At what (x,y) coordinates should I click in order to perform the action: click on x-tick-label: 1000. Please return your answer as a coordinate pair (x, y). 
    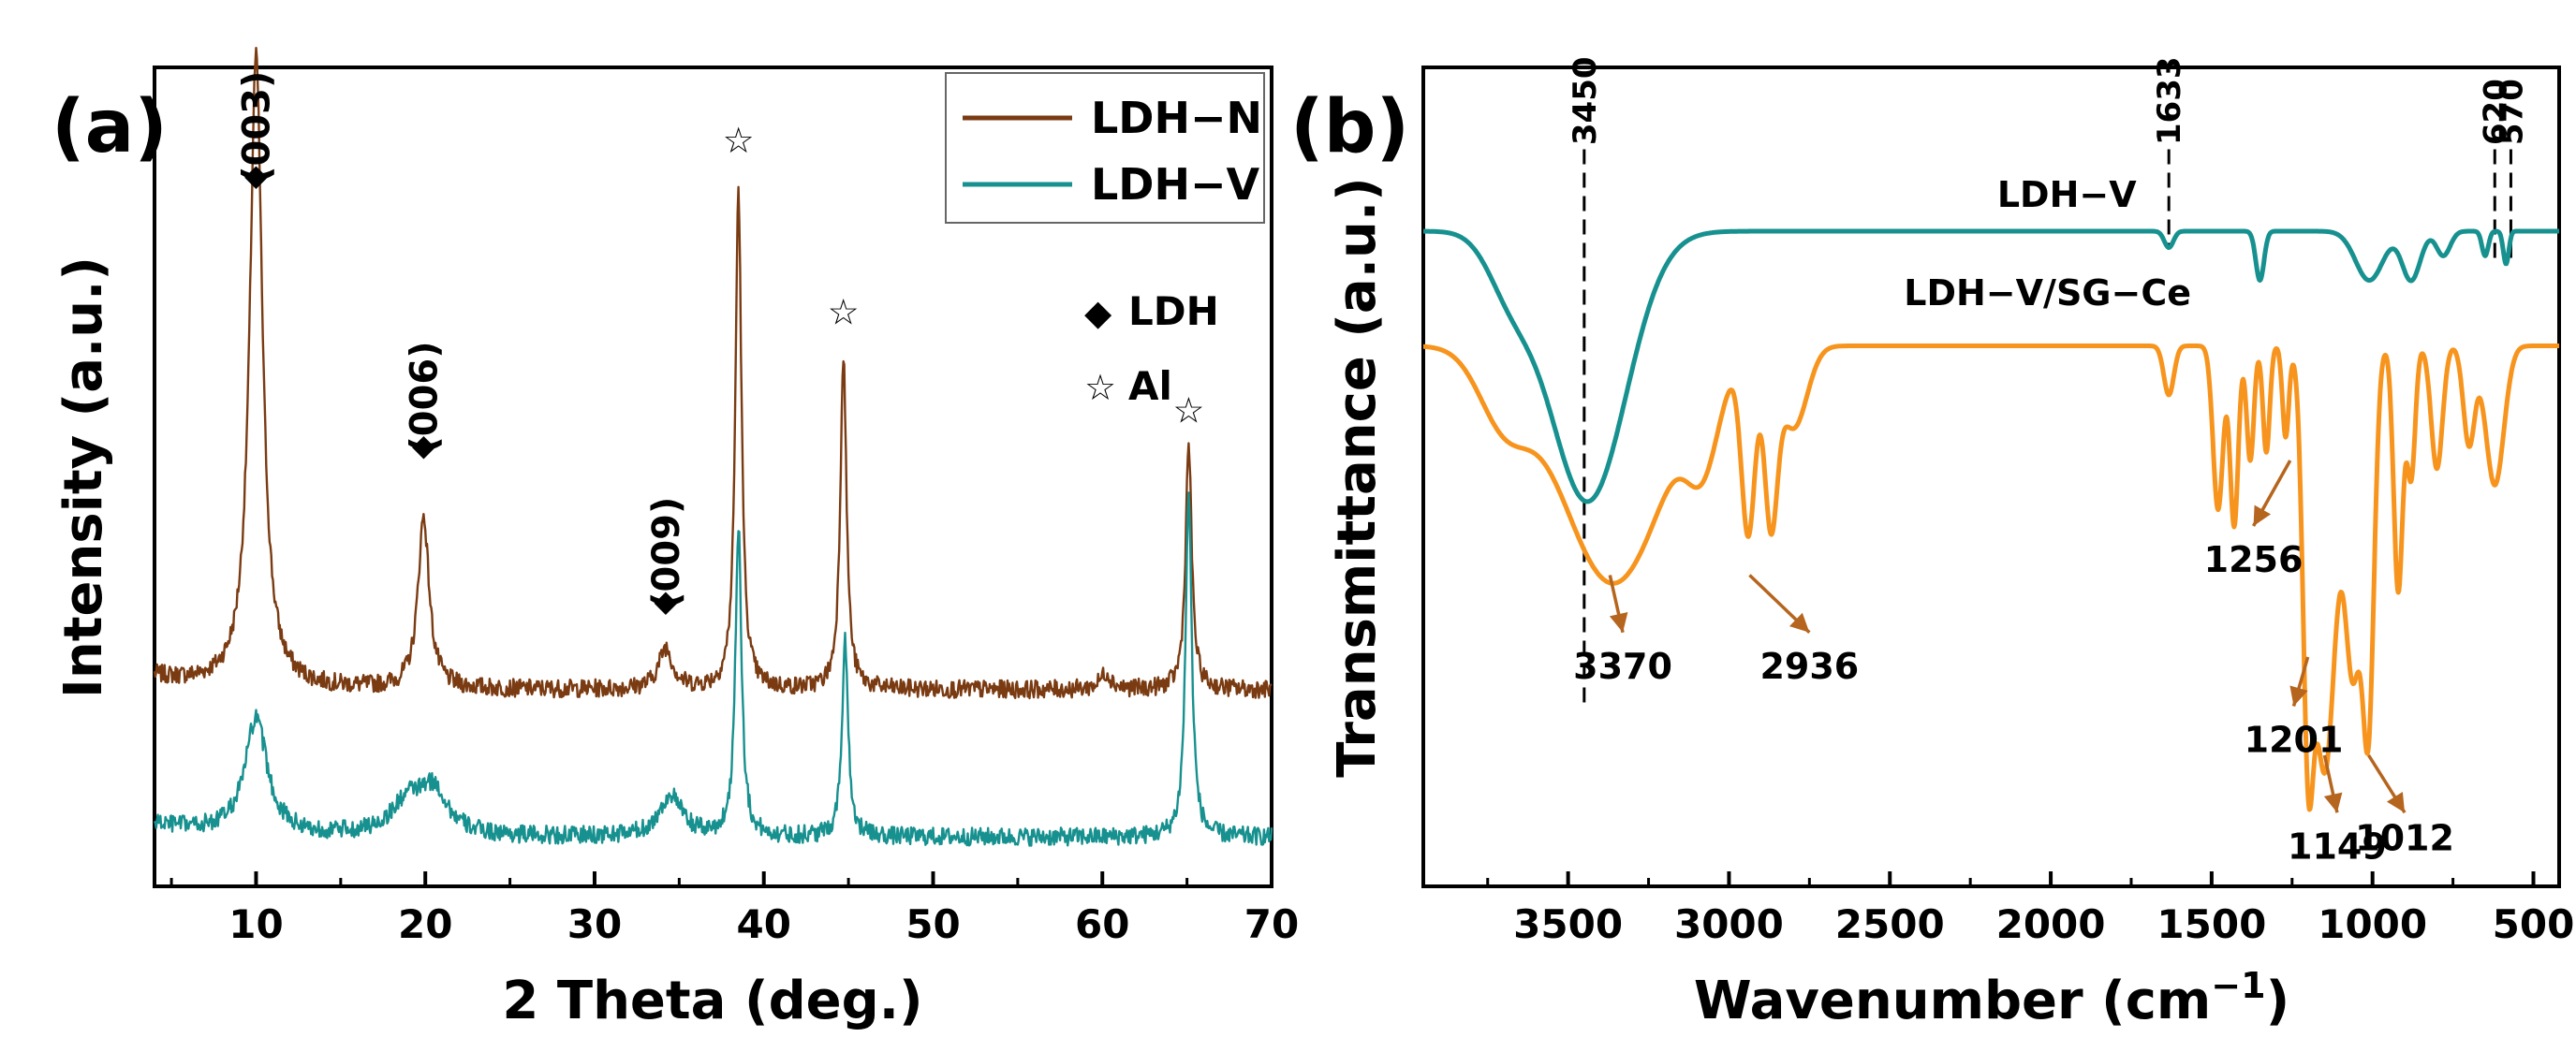
    Looking at the image, I should click on (2372, 924).